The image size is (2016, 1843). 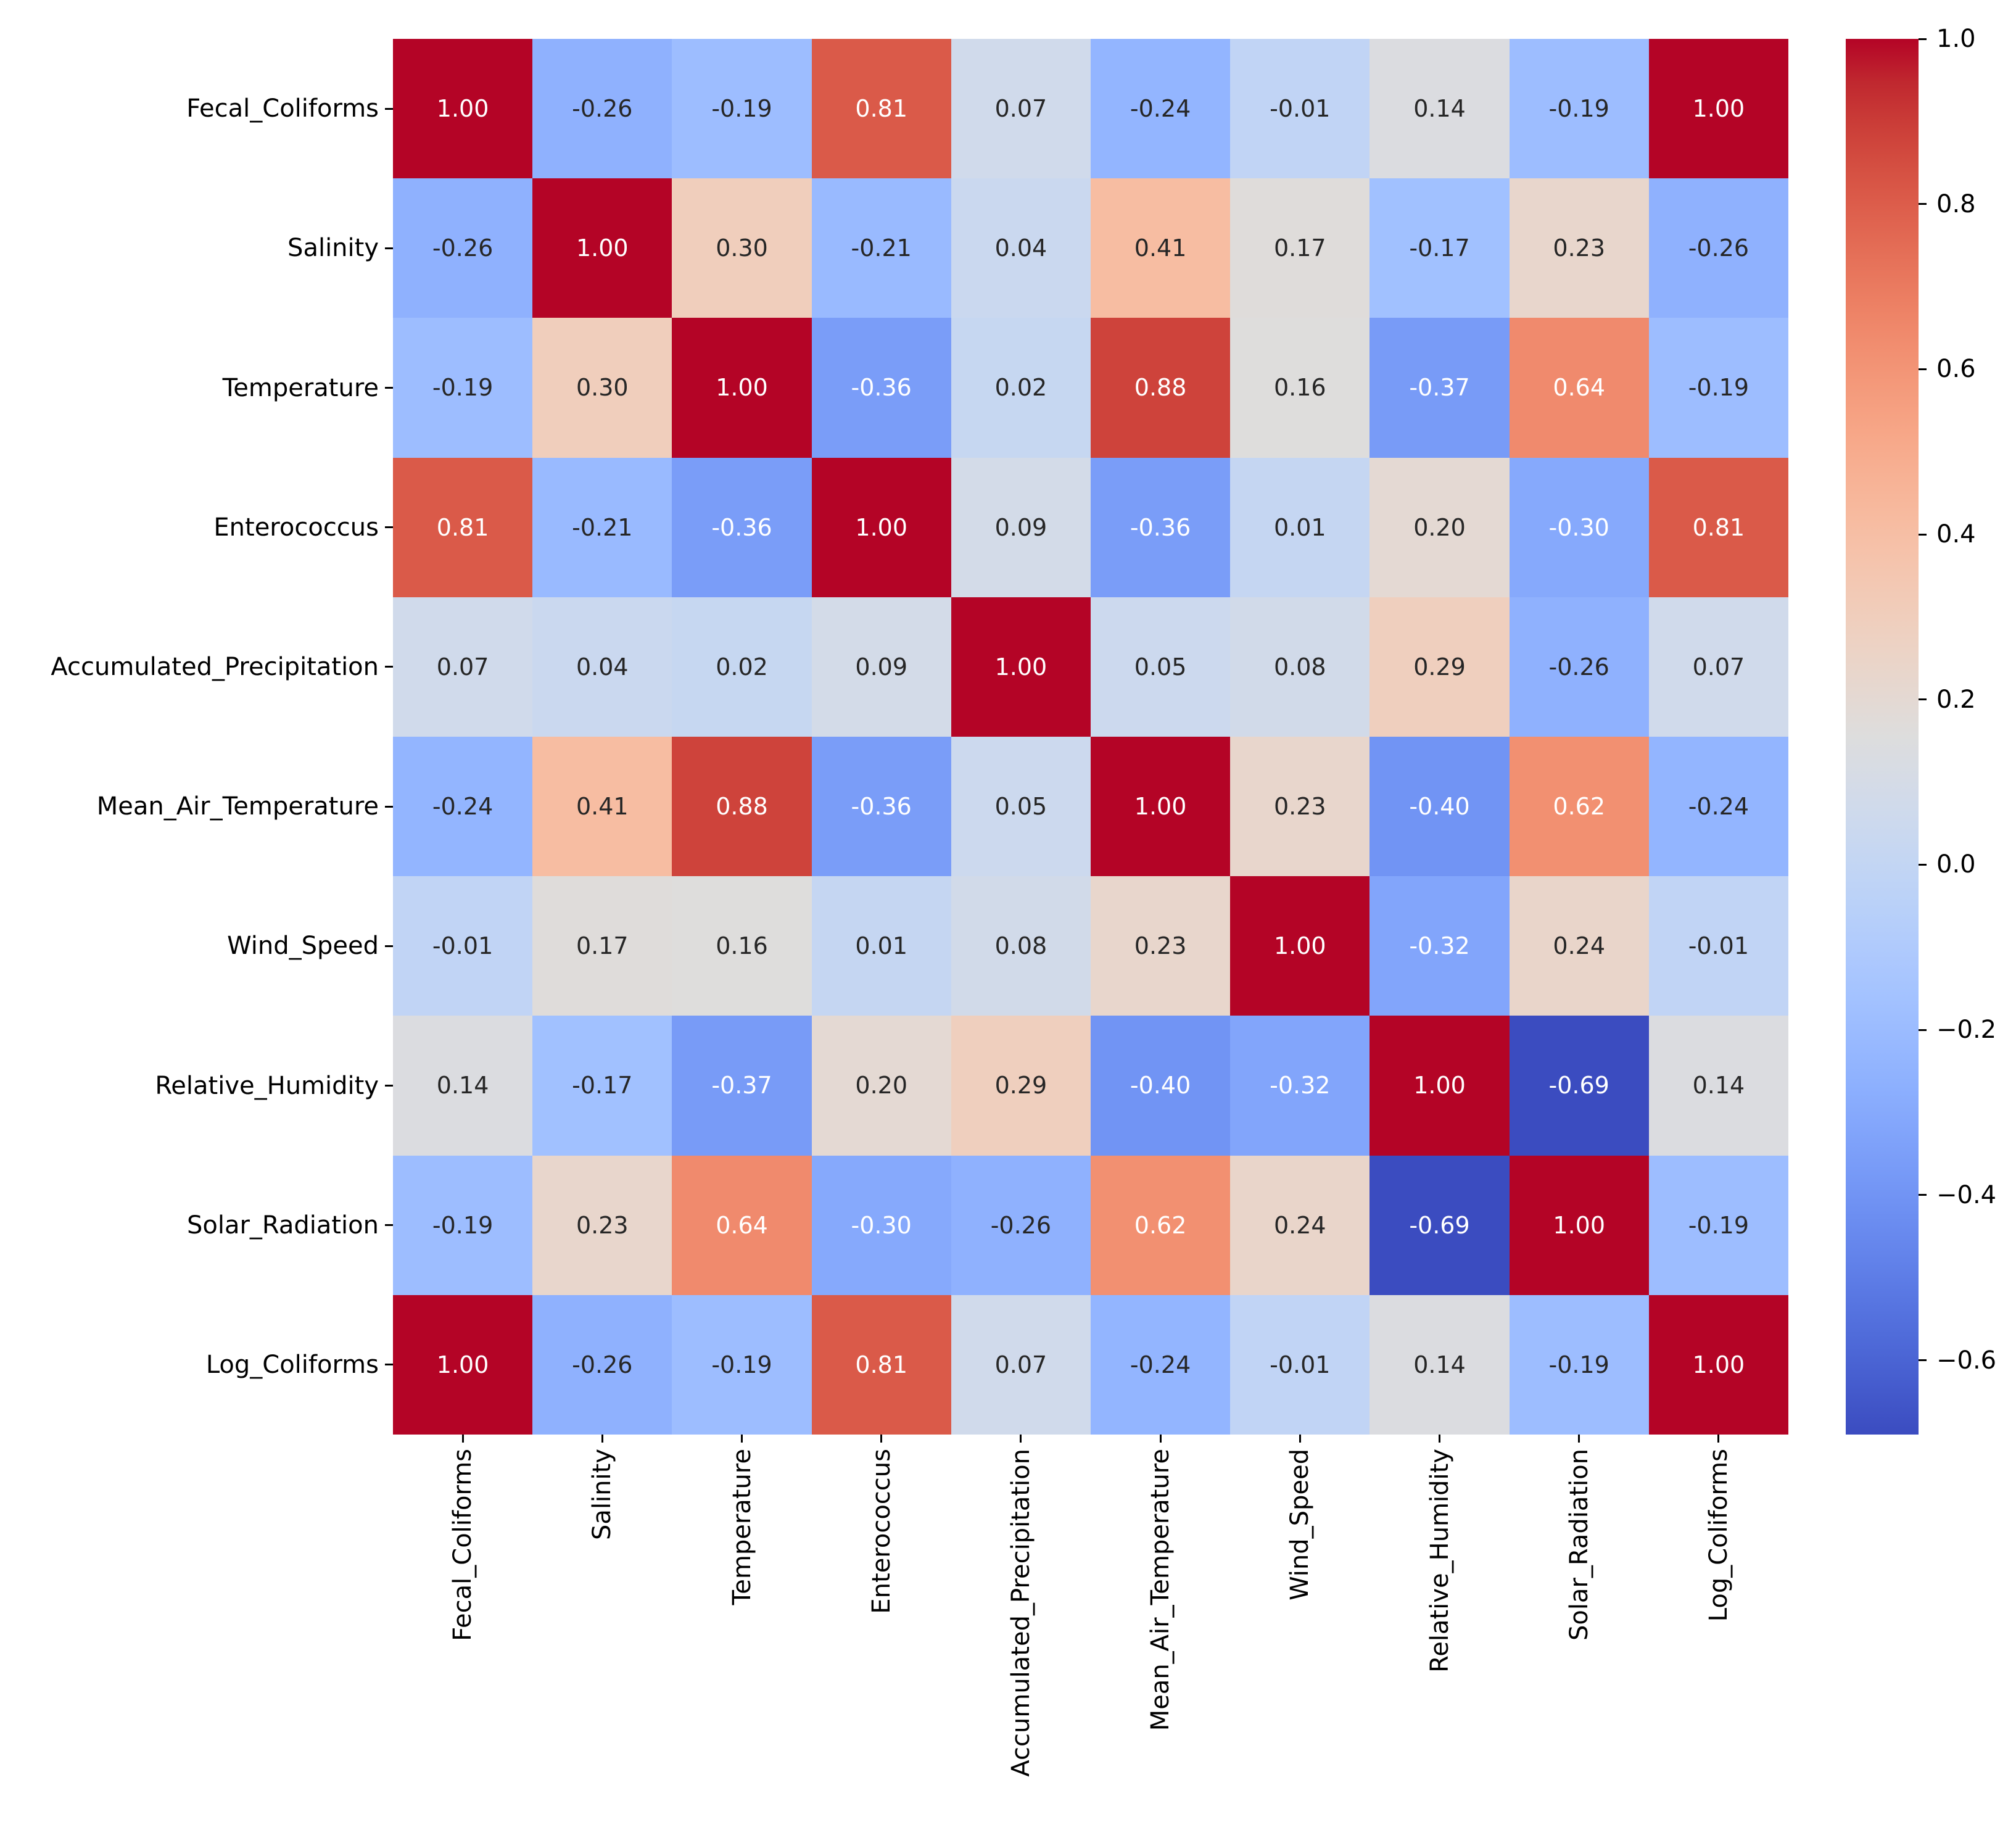 I want to click on heatmap-cell: 0.08, so click(x=1021, y=946).